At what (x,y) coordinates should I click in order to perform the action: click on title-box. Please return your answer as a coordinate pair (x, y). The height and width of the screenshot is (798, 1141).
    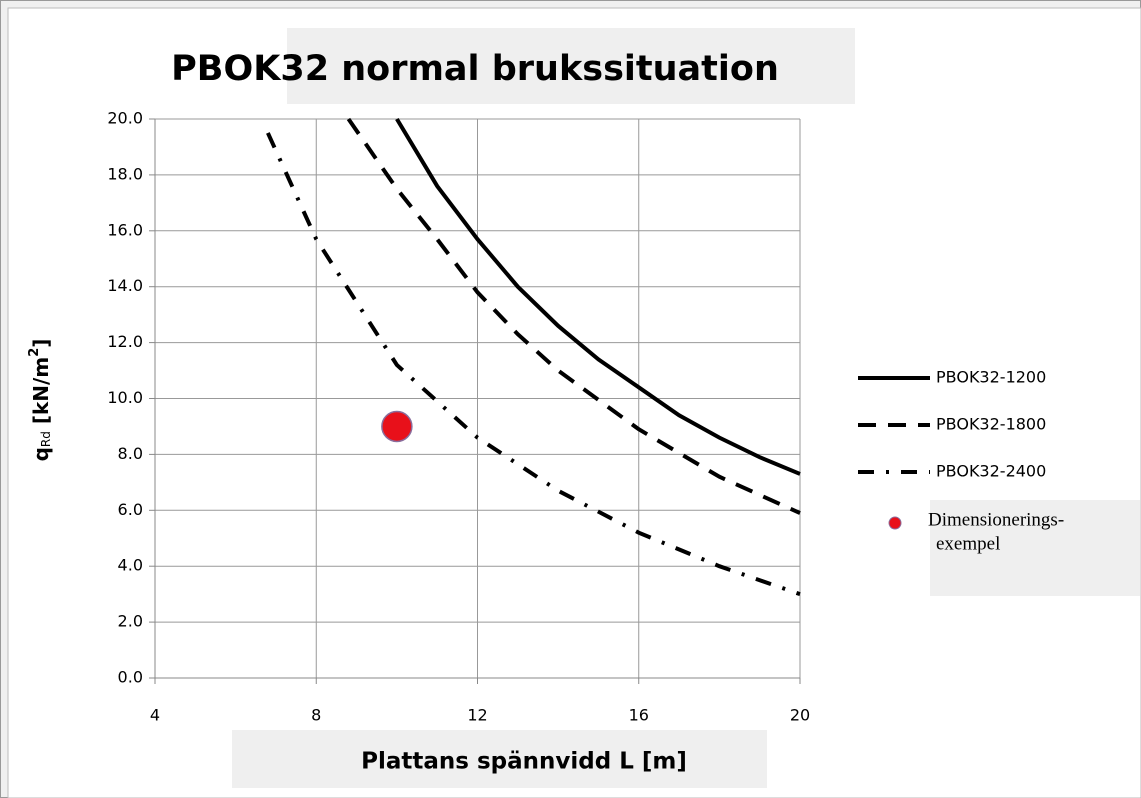
    Looking at the image, I should click on (571, 66).